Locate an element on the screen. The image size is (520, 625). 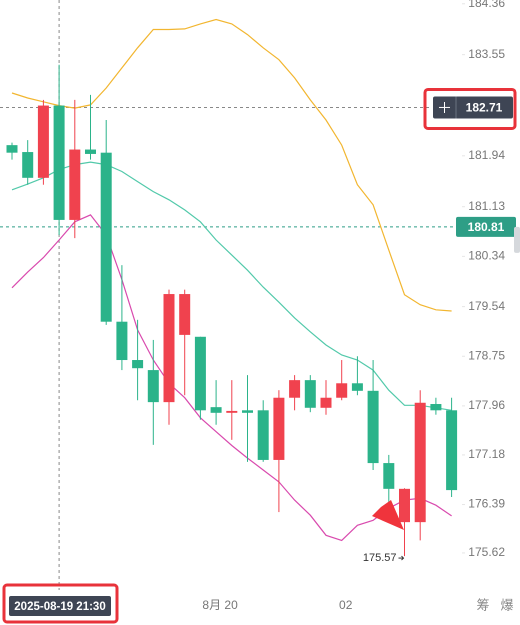
y-tick-label: 176.39 is located at coordinates (486, 504).